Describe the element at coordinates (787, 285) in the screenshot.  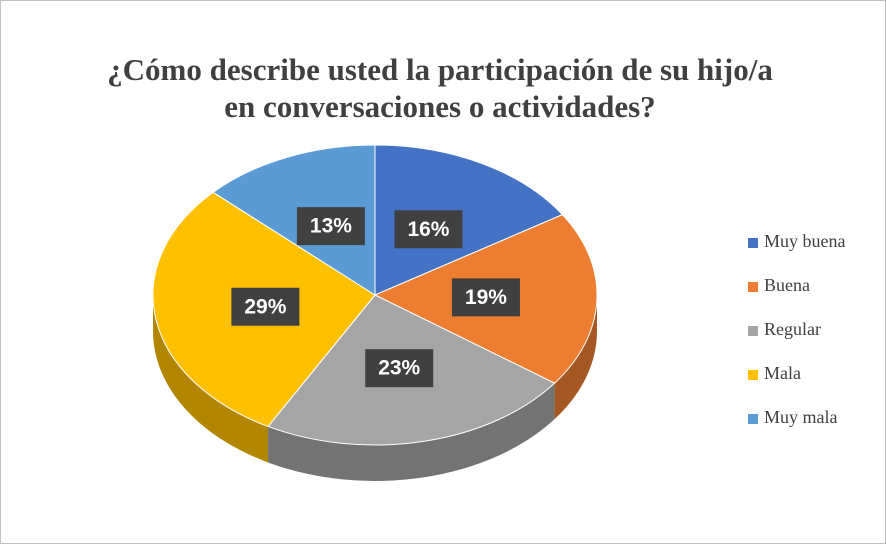
I see `legend-label: Buena` at that location.